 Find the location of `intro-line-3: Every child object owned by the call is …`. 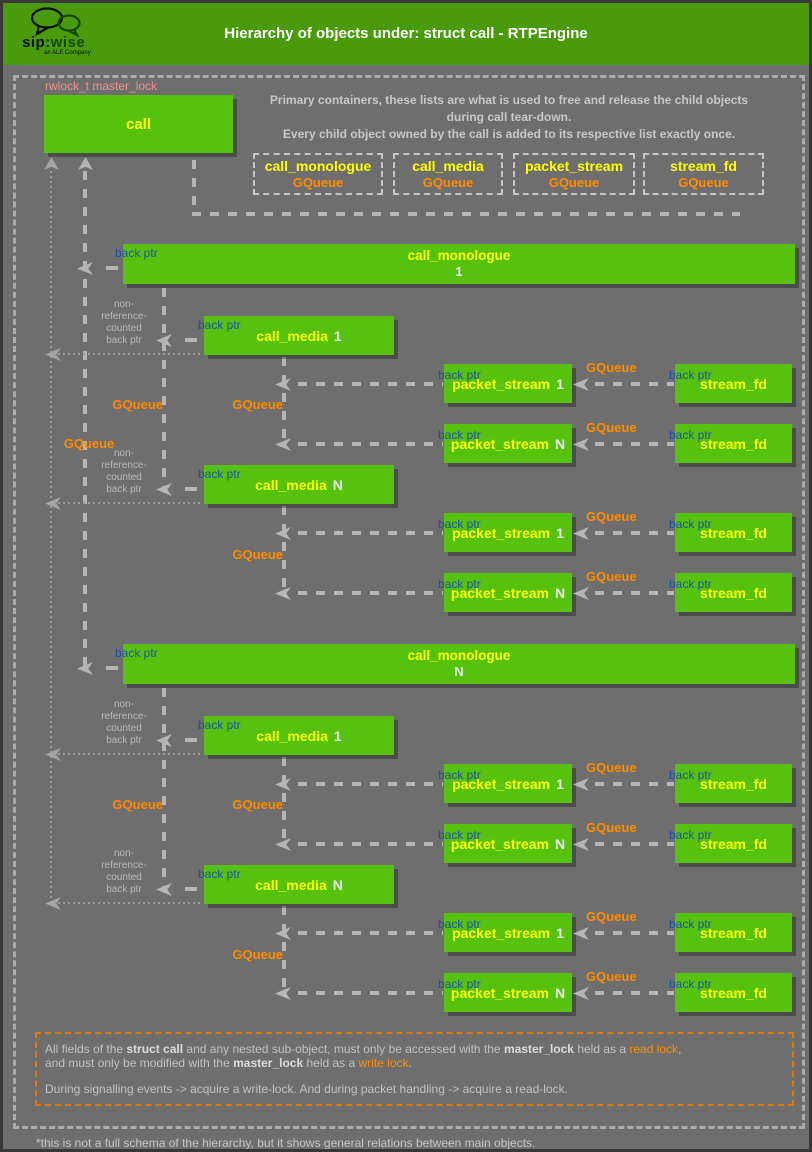

intro-line-3: Every child object owned by the call is … is located at coordinates (509, 134).